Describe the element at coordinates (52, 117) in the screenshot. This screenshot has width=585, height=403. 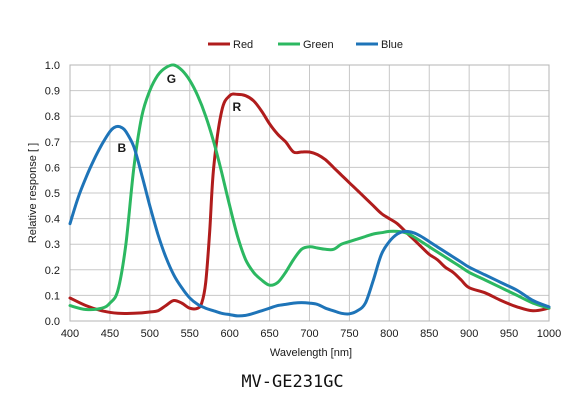
I see `y-tick-label: 0.8` at that location.